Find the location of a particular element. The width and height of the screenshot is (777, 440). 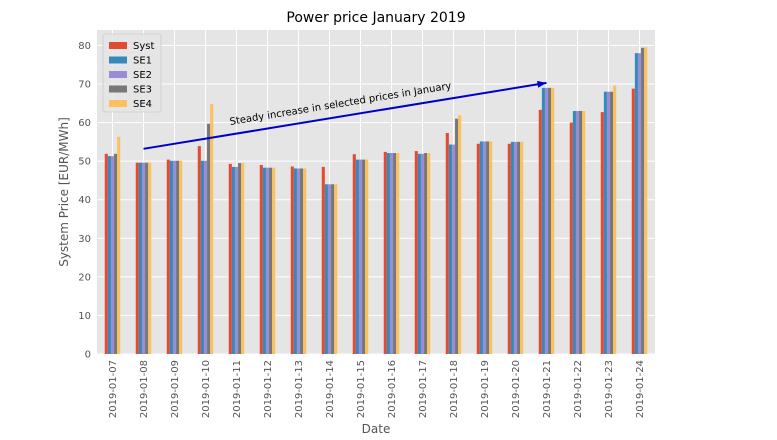

legend-label-se3: SE3 is located at coordinates (142, 90).